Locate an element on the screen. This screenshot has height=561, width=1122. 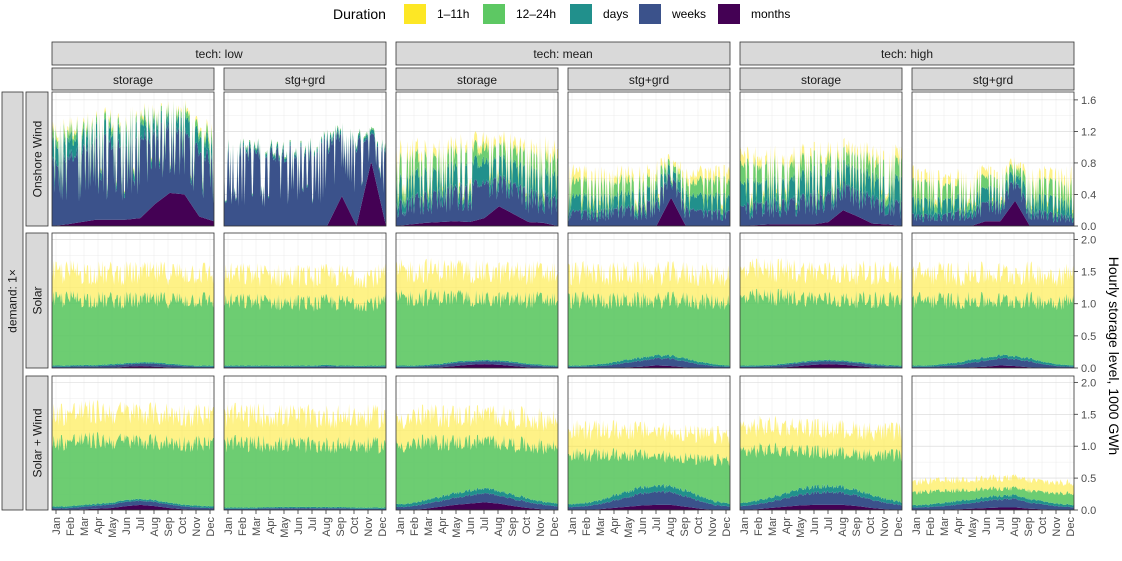
strip-row-onshore-wind is located at coordinates (37, 159).